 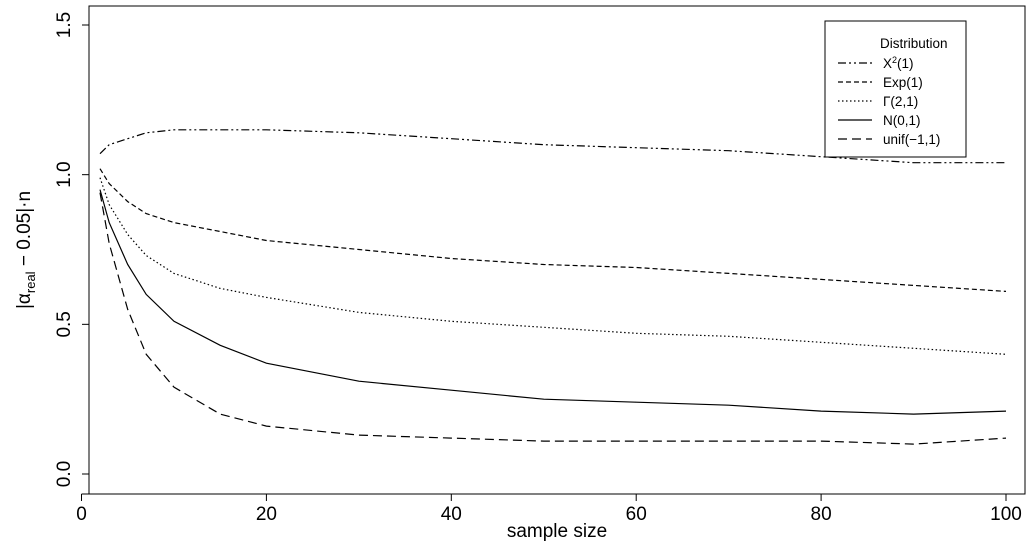 I want to click on y-tick-label: 1.5, so click(x=64, y=25).